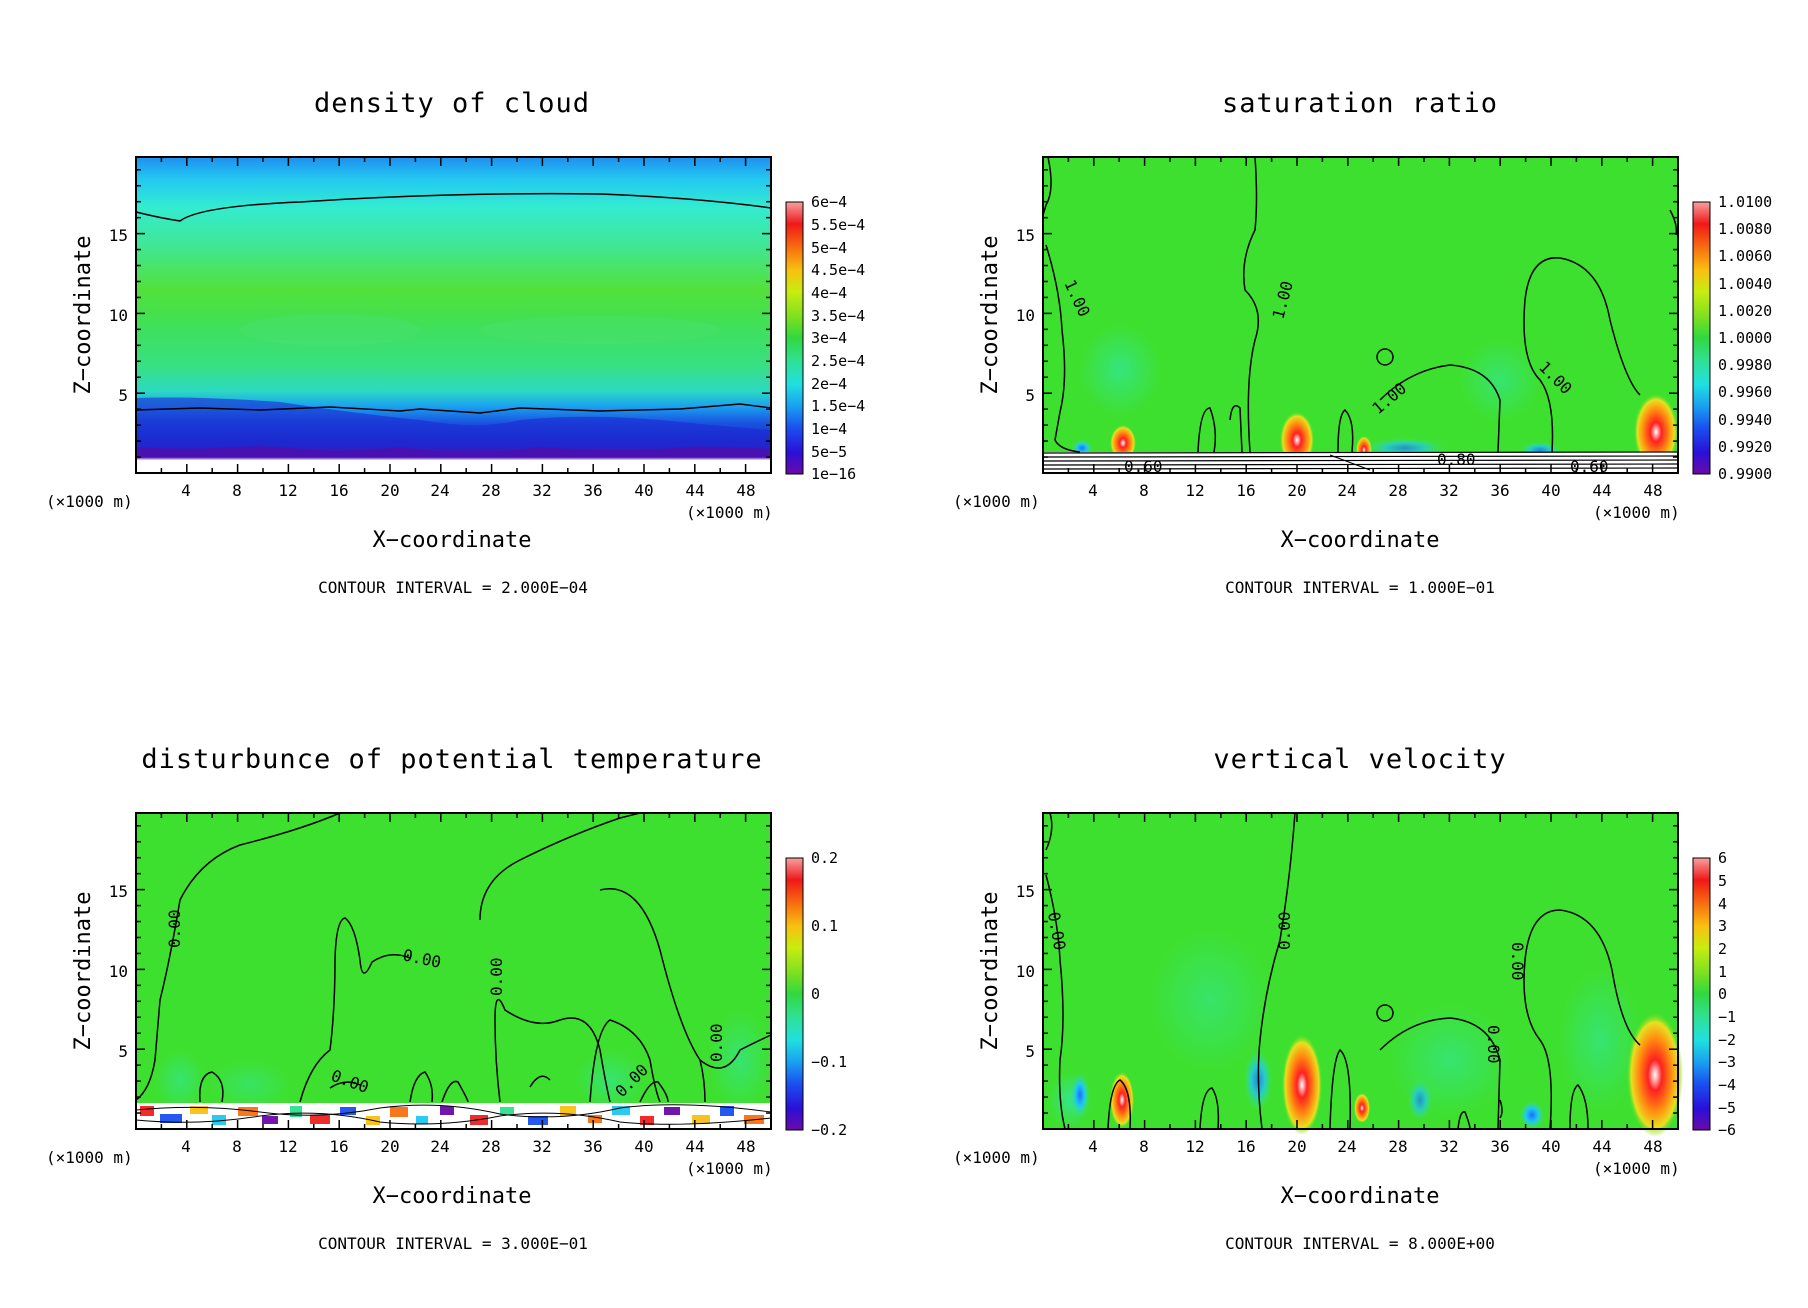  I want to click on colorbar-label: 1.0060, so click(1745, 256).